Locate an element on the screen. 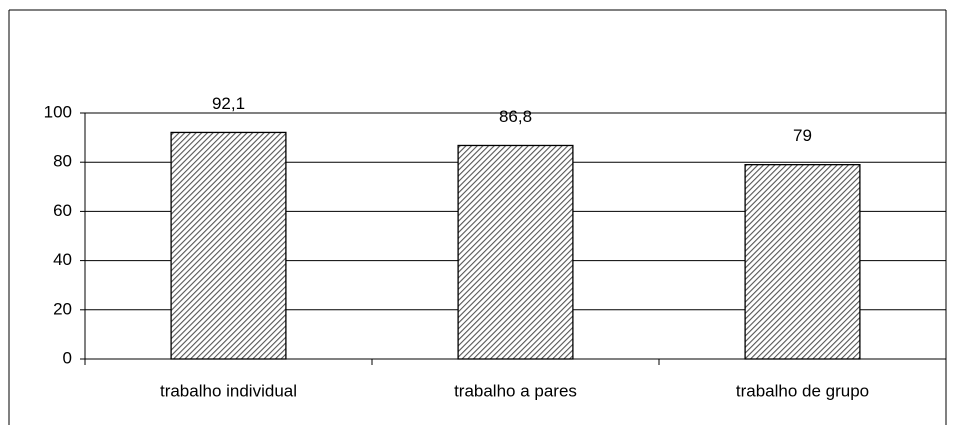  data-label: 79 is located at coordinates (802, 135).